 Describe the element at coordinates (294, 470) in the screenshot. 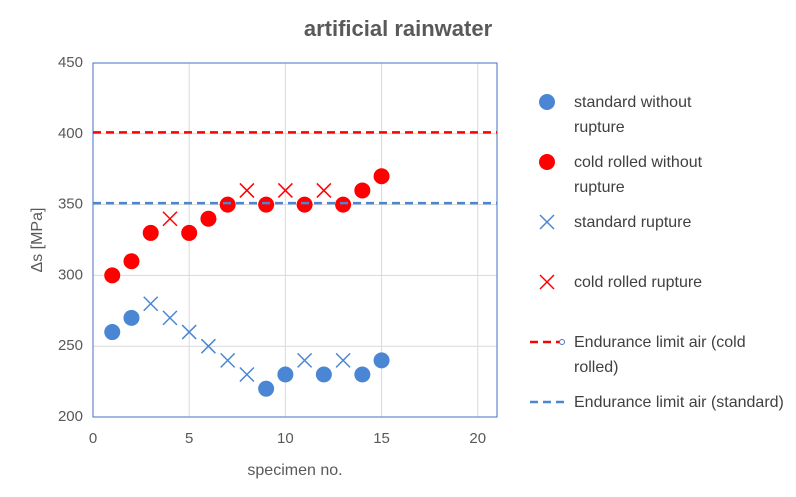

I see `x-axis-title: specimen no.` at that location.